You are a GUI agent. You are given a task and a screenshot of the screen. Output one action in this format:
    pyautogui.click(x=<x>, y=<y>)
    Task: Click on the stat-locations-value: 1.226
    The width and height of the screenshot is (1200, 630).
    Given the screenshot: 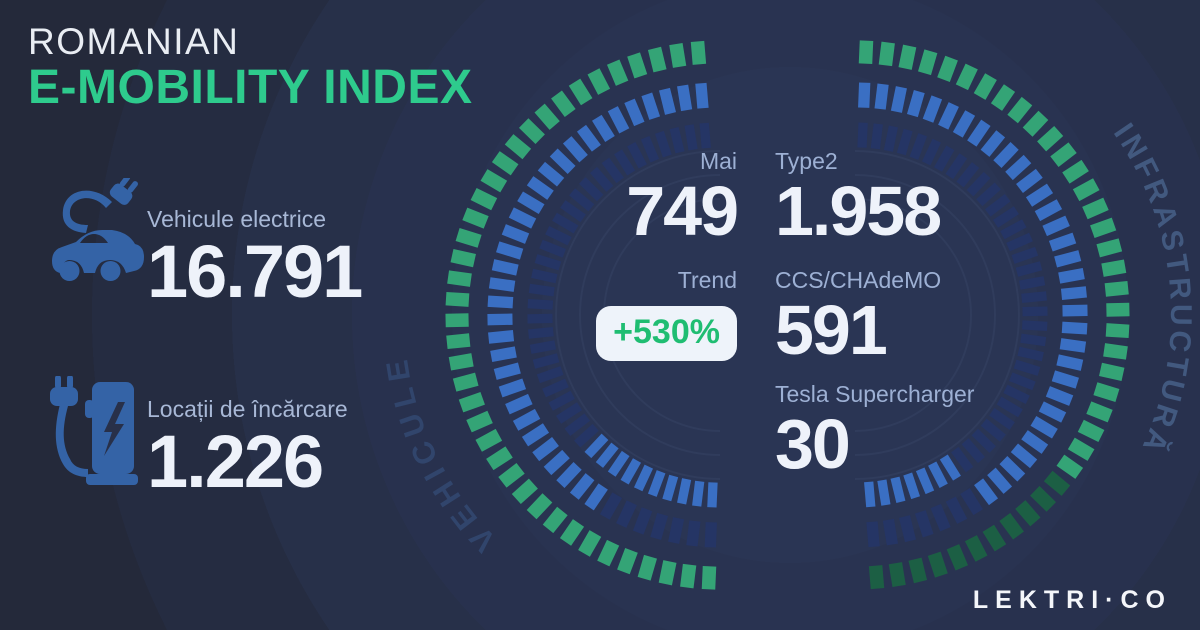 What is the action you would take?
    pyautogui.click(x=235, y=461)
    